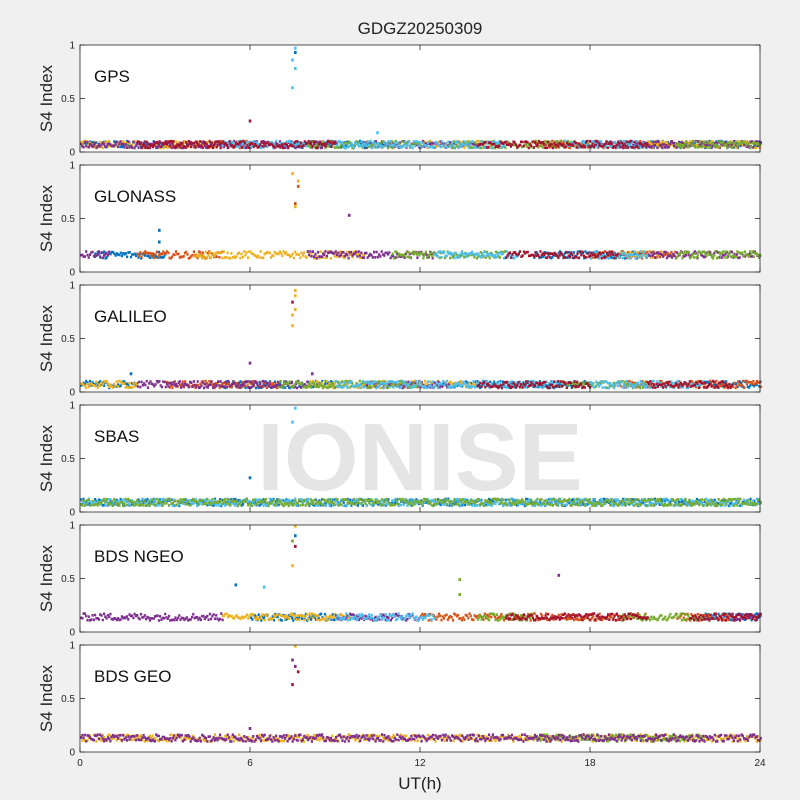 The height and width of the screenshot is (800, 800). I want to click on panel-label: GPS, so click(112, 76).